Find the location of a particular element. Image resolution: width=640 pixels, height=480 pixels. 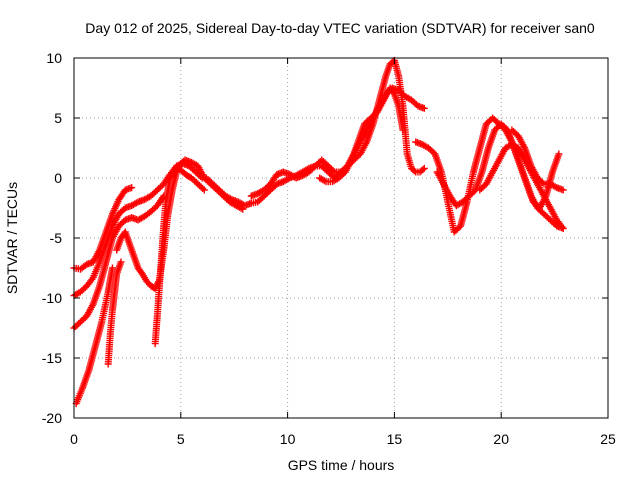

x-tick-label: 15 is located at coordinates (395, 439).